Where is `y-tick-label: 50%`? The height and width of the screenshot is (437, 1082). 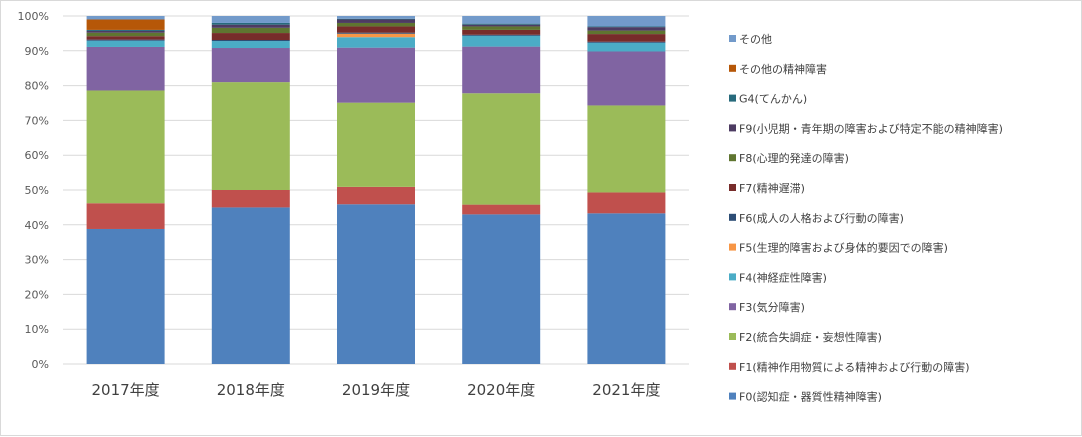 y-tick-label: 50% is located at coordinates (37, 190).